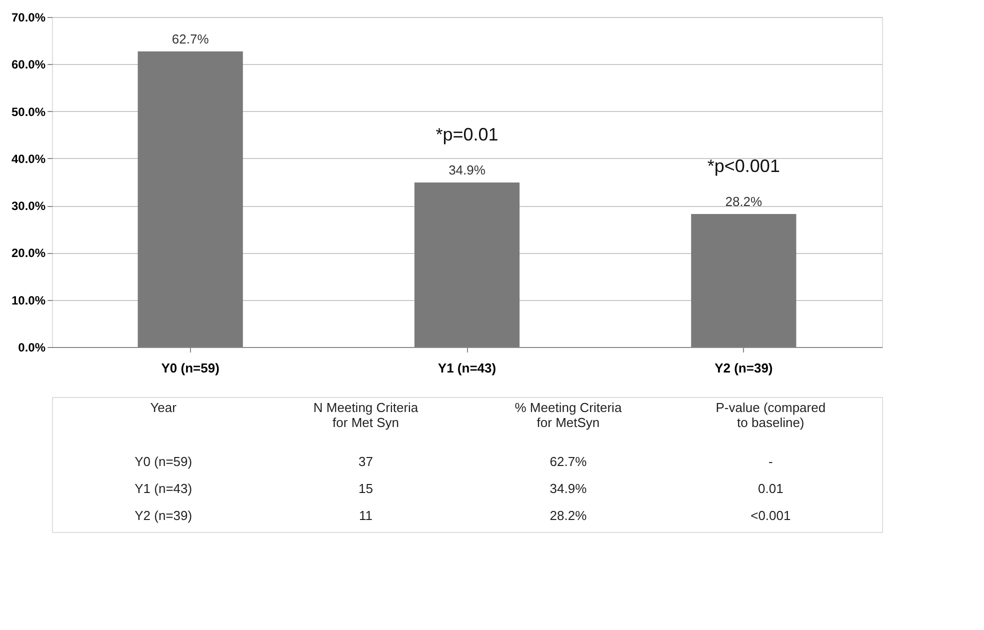  What do you see at coordinates (569, 461) in the screenshot?
I see `text: 62.7%` at bounding box center [569, 461].